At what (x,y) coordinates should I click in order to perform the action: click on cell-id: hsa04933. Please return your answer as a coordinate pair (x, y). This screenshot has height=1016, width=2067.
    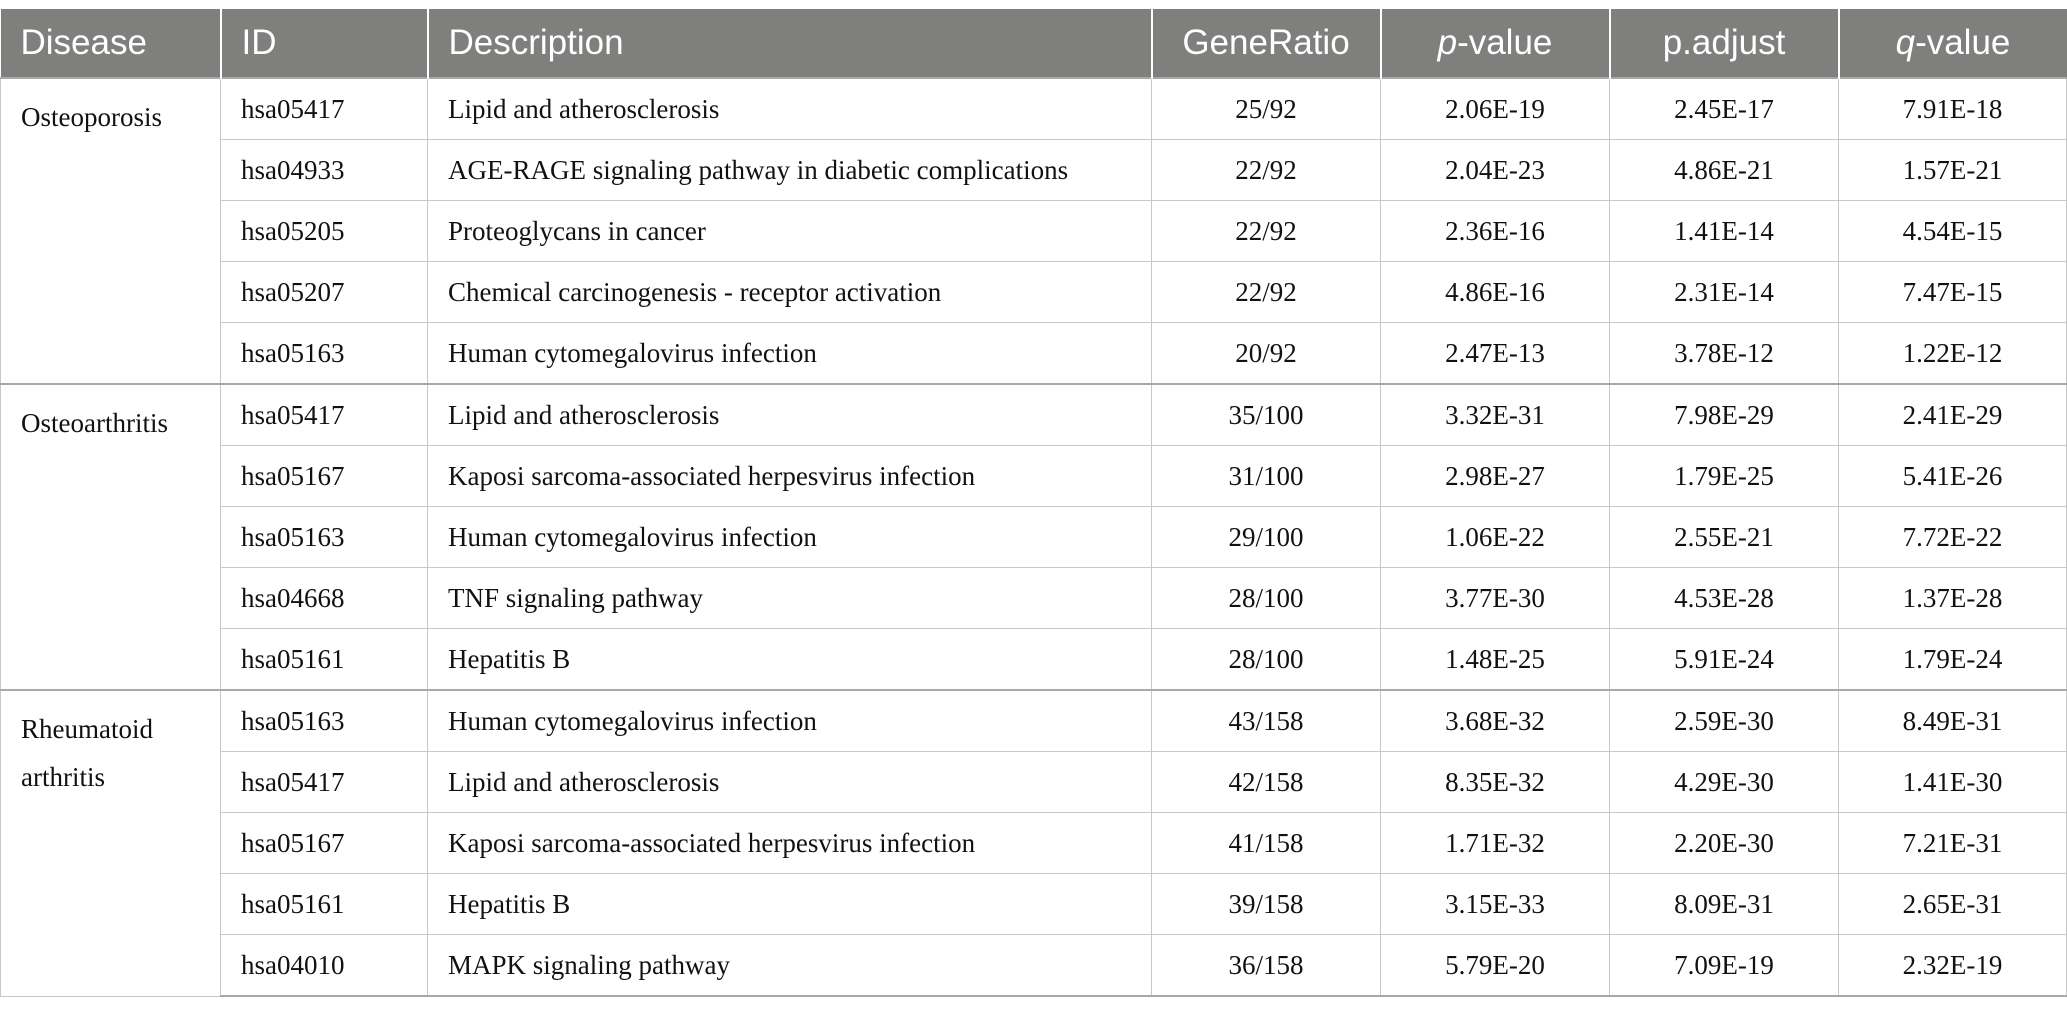
    Looking at the image, I should click on (324, 170).